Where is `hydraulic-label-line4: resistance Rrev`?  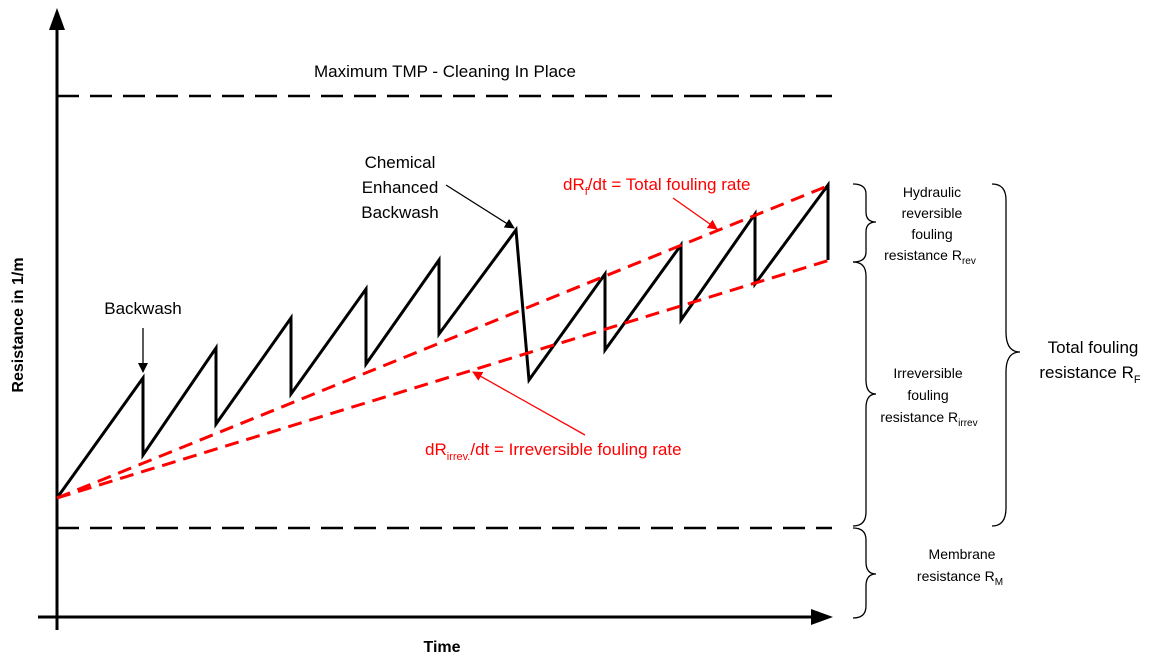
hydraulic-label-line4: resistance Rrev is located at coordinates (930, 257).